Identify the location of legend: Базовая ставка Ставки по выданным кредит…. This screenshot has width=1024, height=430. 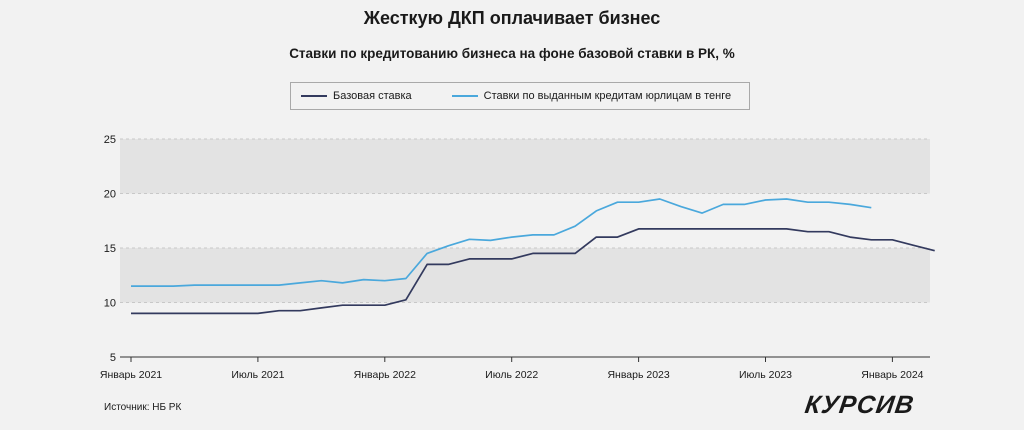
(520, 96).